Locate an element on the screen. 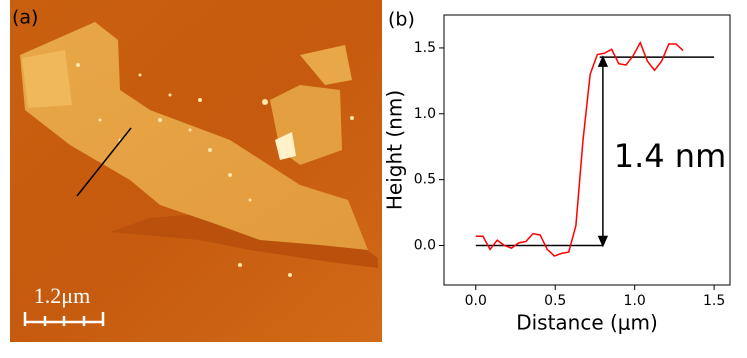  x-axis-label: Distance (μm) is located at coordinates (587, 323).